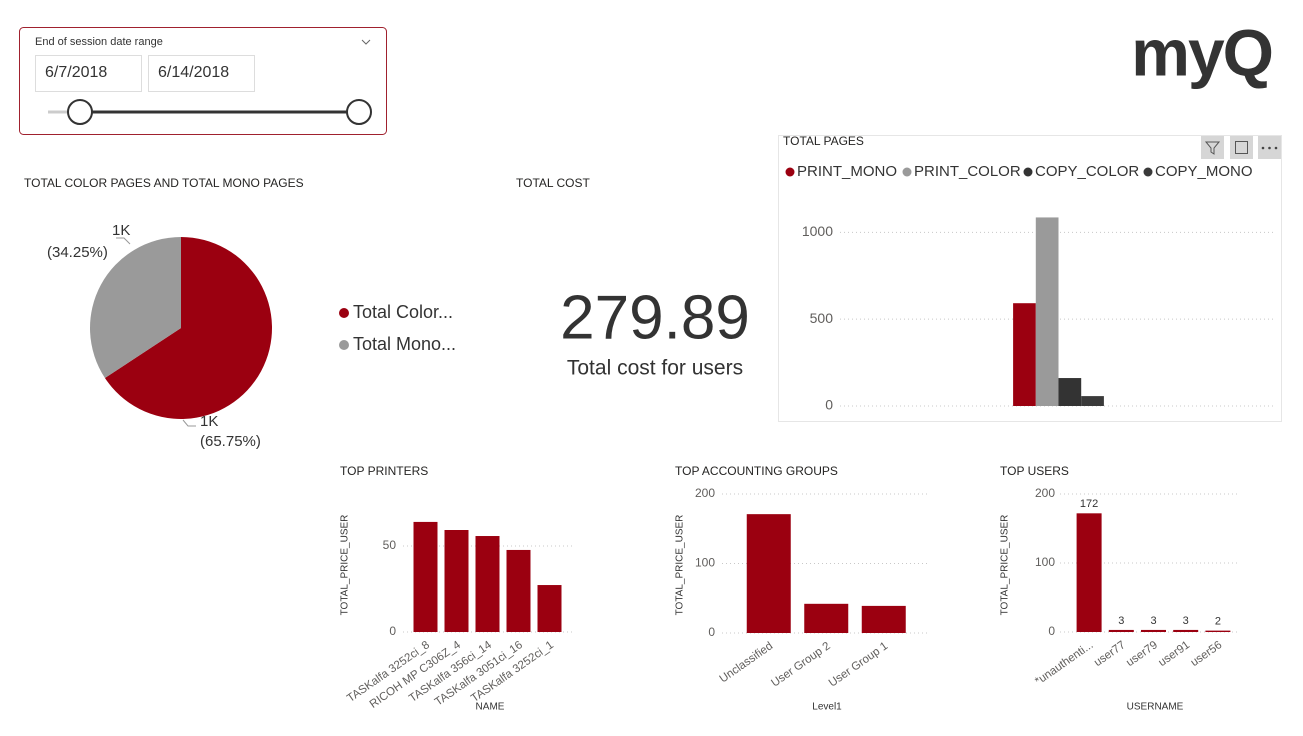  What do you see at coordinates (1034, 471) in the screenshot?
I see `chart-title: TOP USERS` at bounding box center [1034, 471].